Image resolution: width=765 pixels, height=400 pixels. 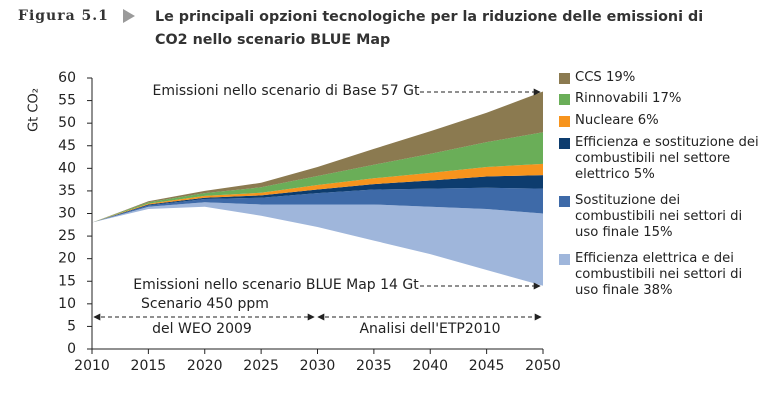 I want to click on x-tick-label: 2010, so click(x=92, y=366).